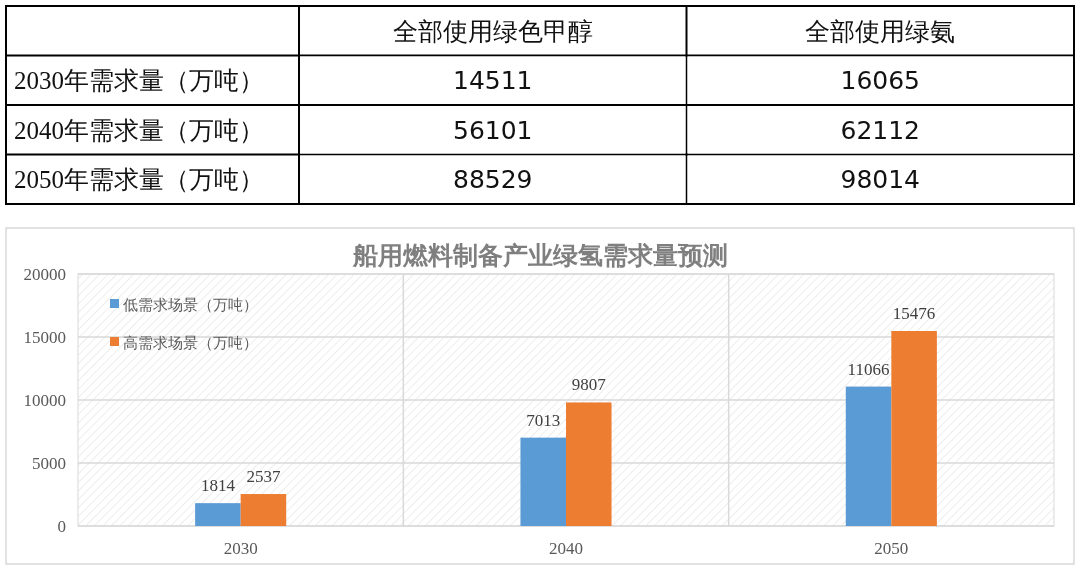  I want to click on data-label: 2537, so click(263, 477).